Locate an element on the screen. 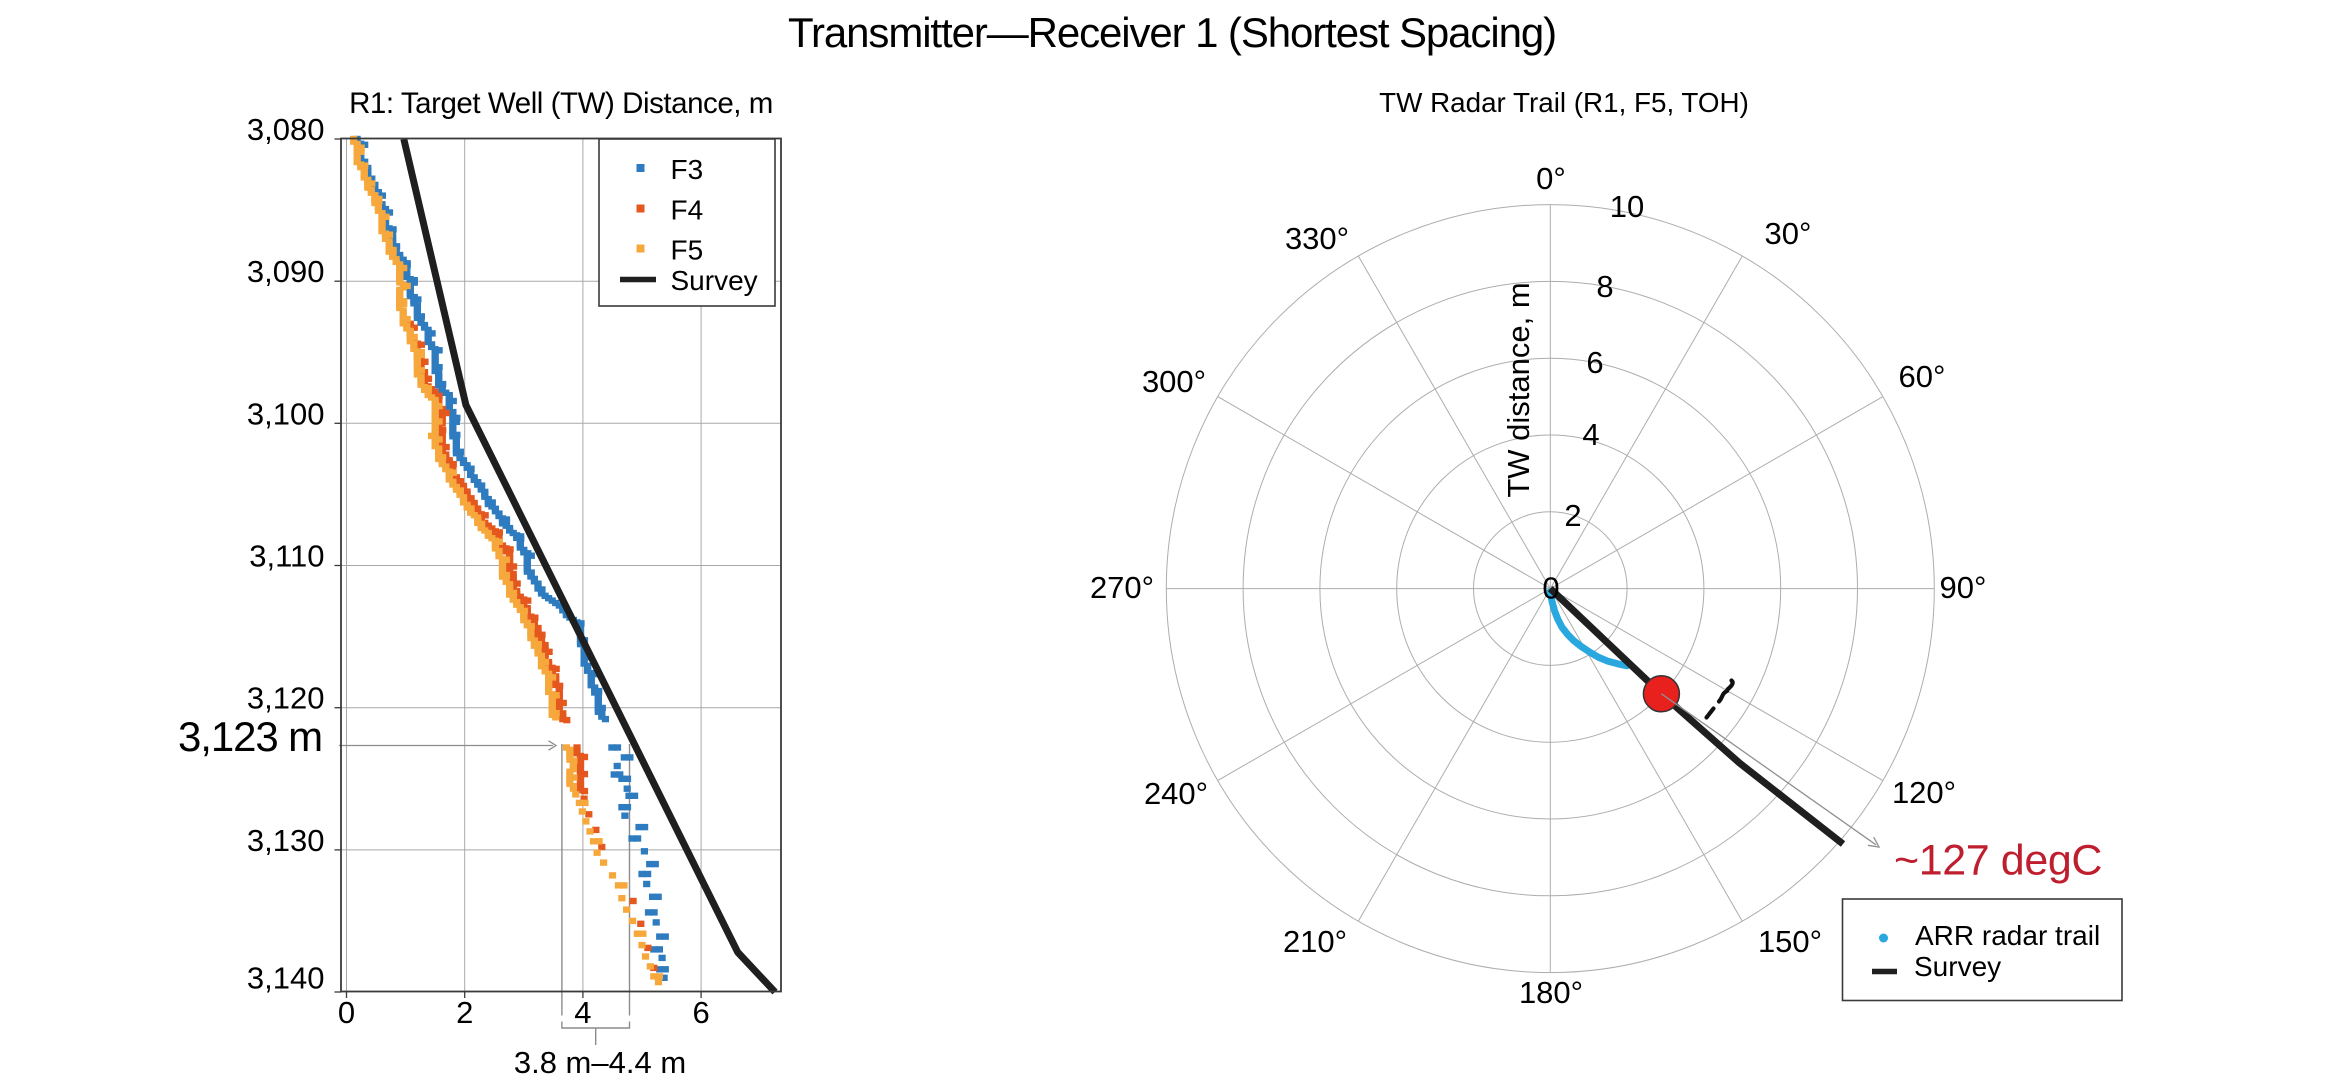 The height and width of the screenshot is (1085, 2336). svg-text: 30° is located at coordinates (1788, 233).